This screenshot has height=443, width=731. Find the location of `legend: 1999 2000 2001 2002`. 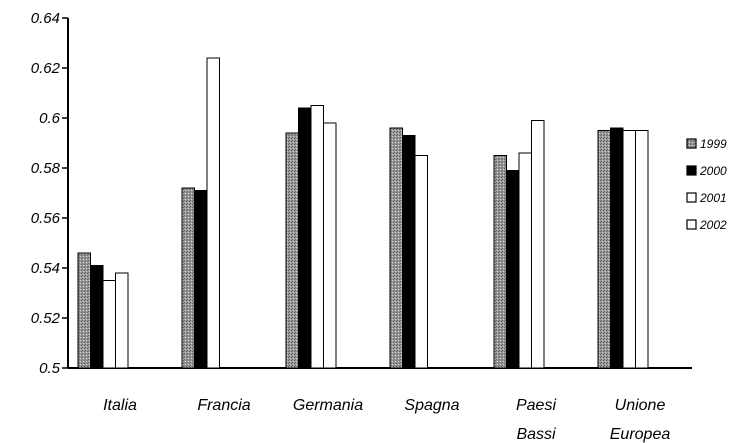

legend: 1999 2000 2001 2002 is located at coordinates (706, 184).